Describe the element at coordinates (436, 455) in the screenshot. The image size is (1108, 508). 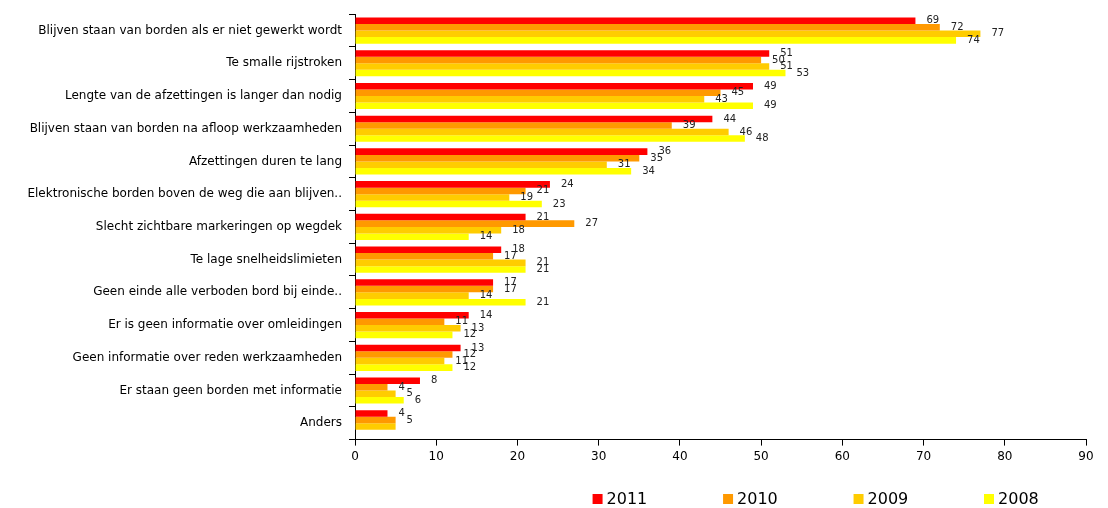
I see `x-tick-label: 10` at that location.